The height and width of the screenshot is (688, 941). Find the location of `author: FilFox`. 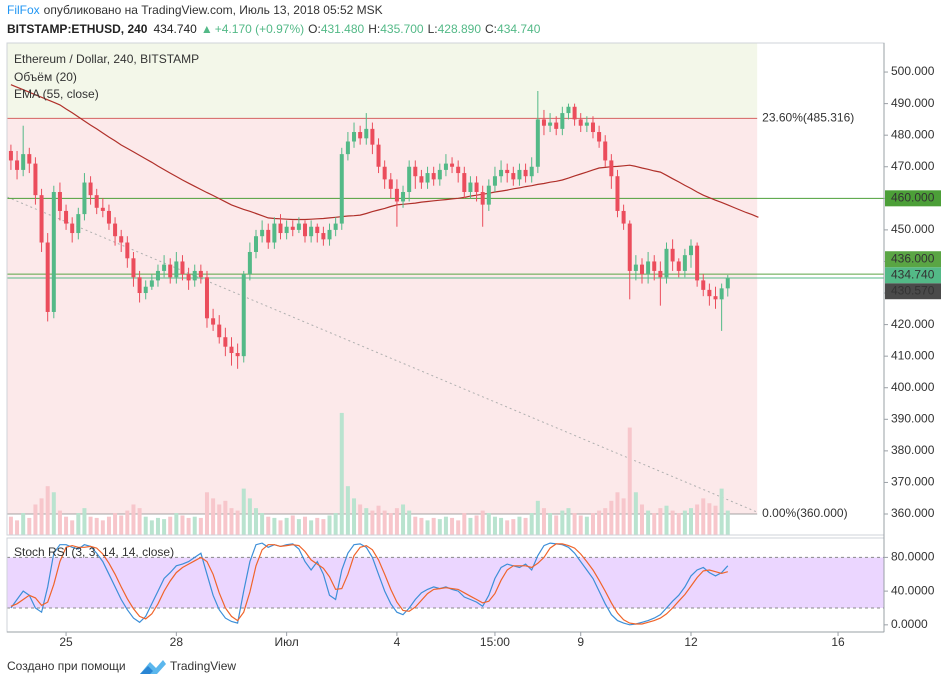

author: FilFox is located at coordinates (23, 10).